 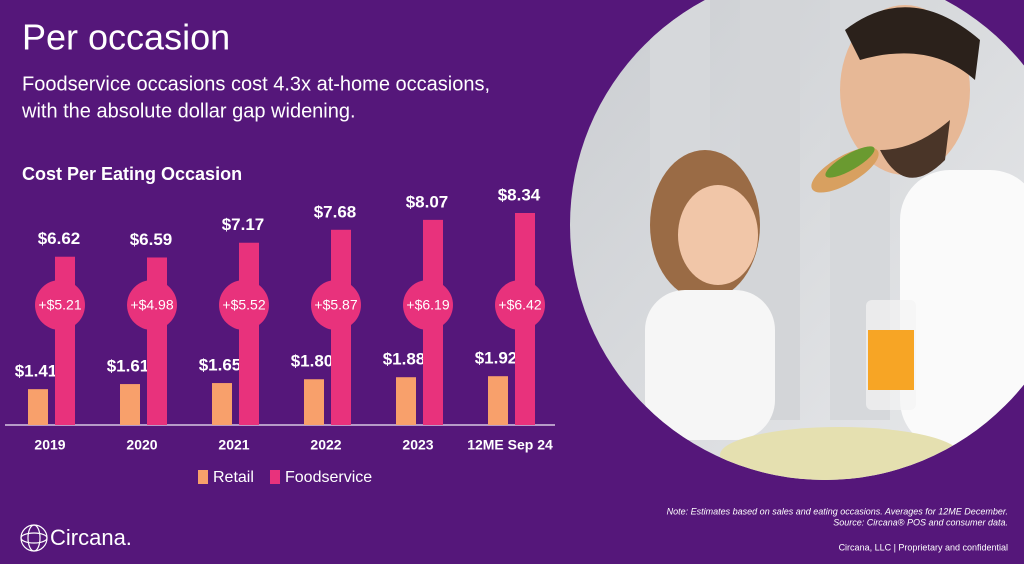 I want to click on value-label: $1.41, so click(x=36, y=371).